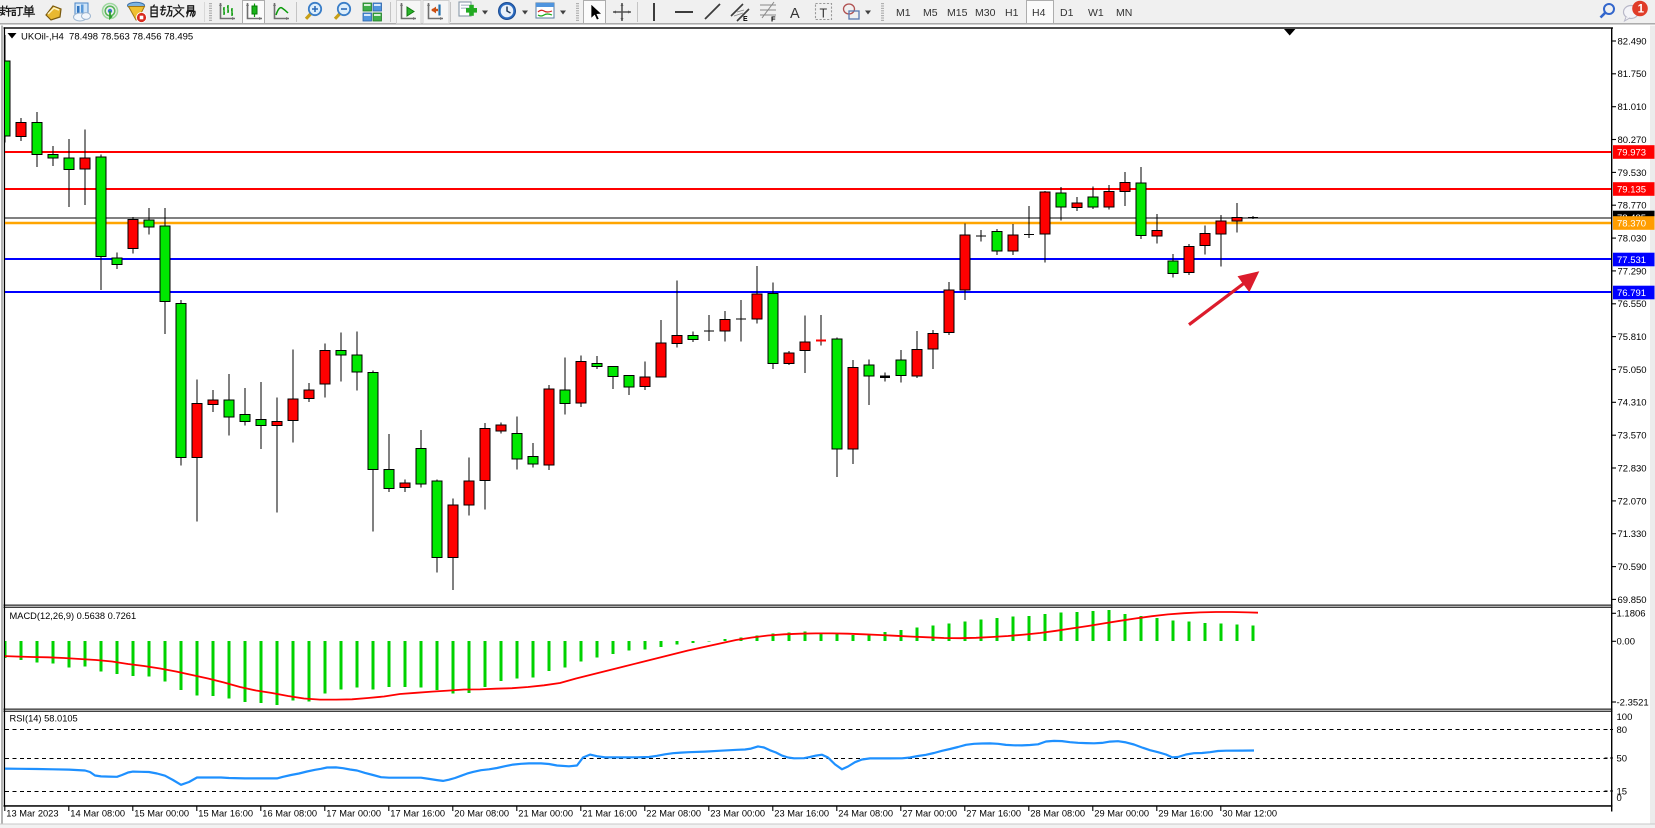 Image resolution: width=1655 pixels, height=828 pixels. Describe the element at coordinates (1632, 600) in the screenshot. I see `svg-text: 69.850` at that location.